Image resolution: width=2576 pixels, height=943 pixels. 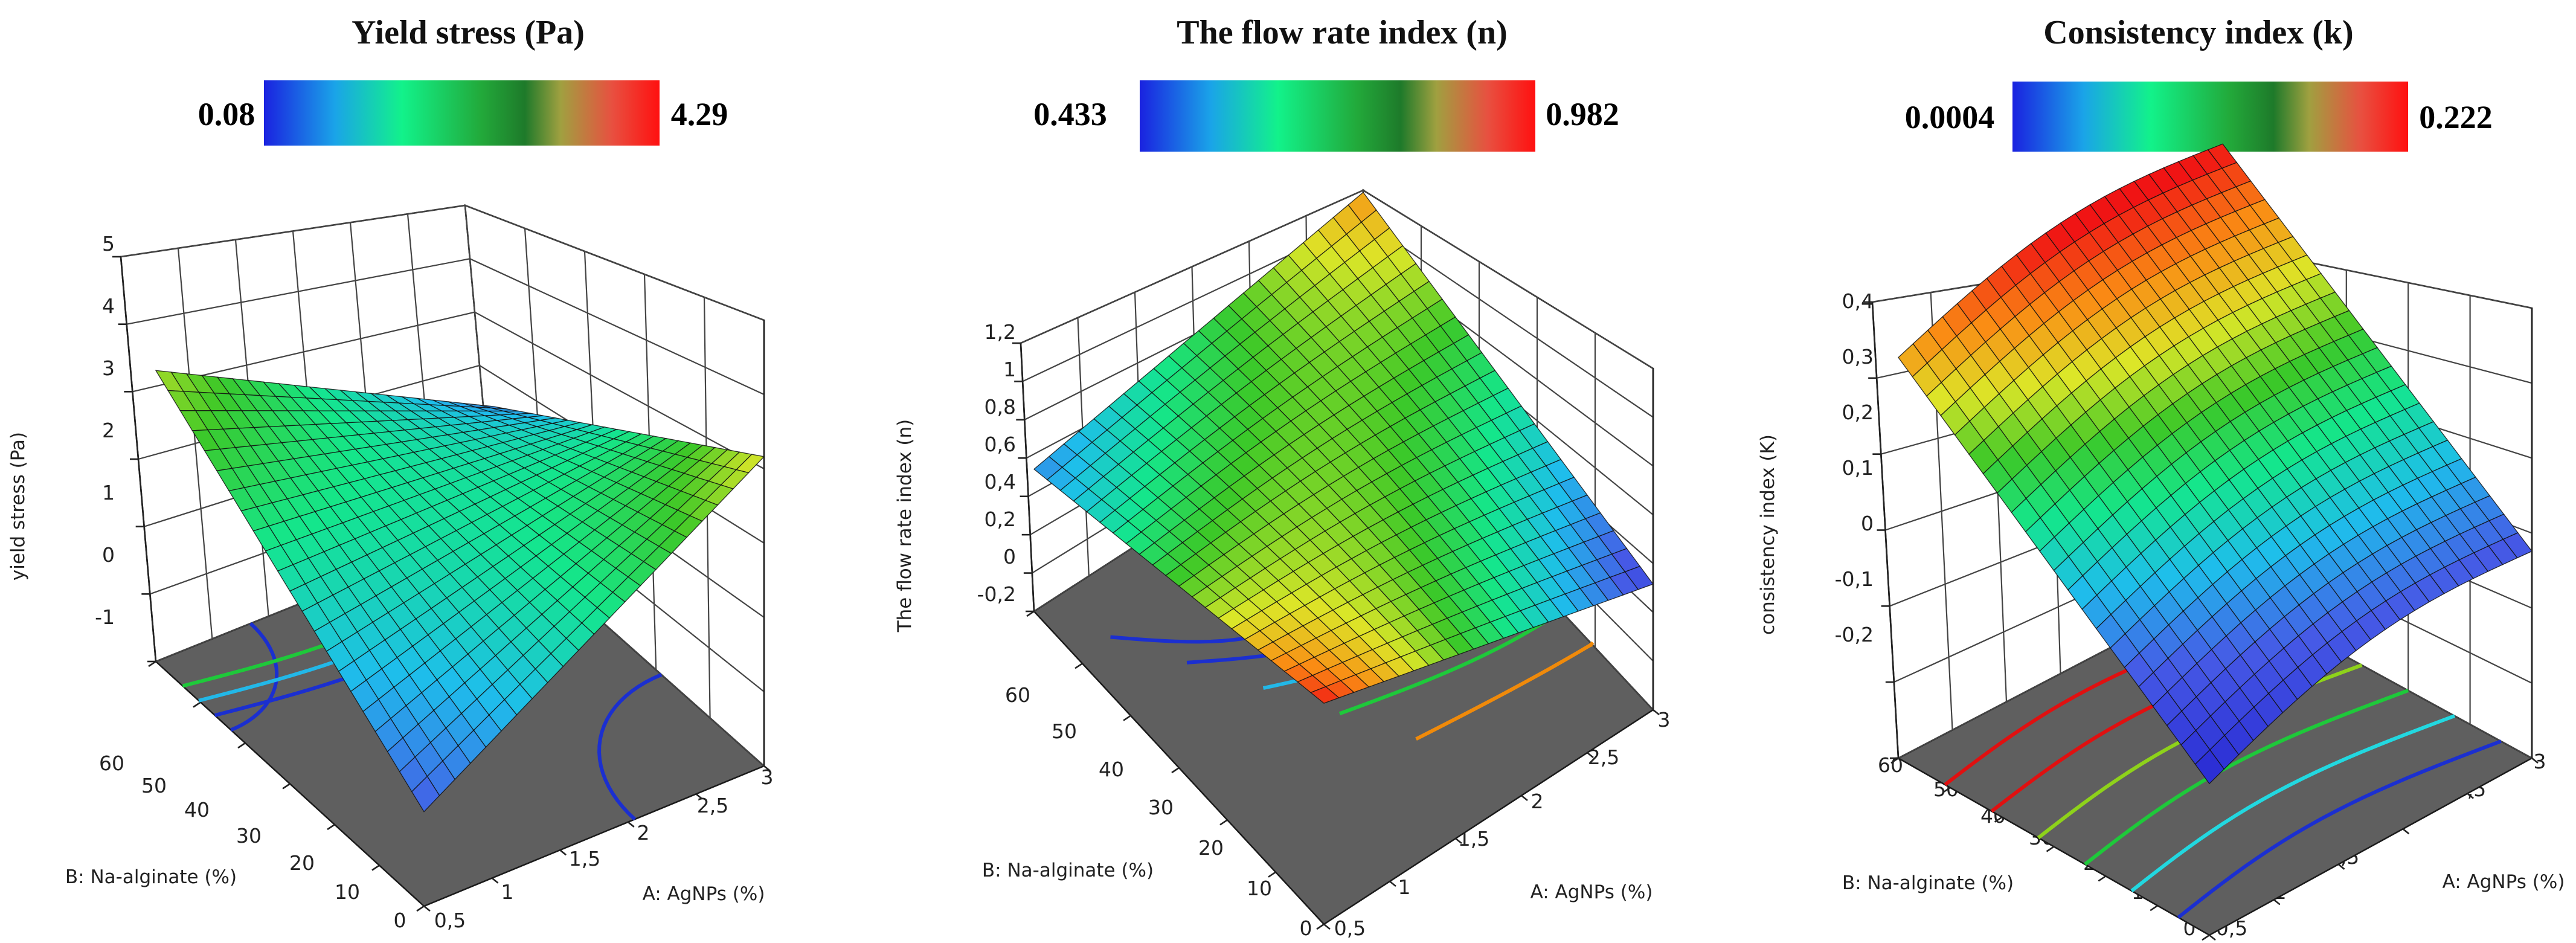 I want to click on colorbar-min-label: 0.08, so click(x=226, y=114).